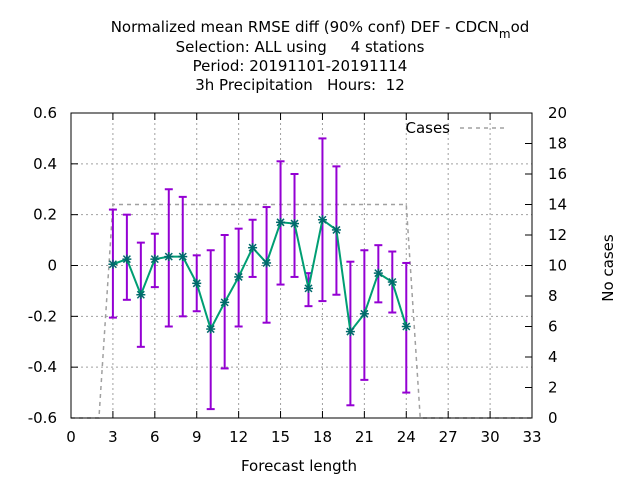  What do you see at coordinates (300, 85) in the screenshot?
I see `title-line: 3h Precipitation Hours: 12` at bounding box center [300, 85].